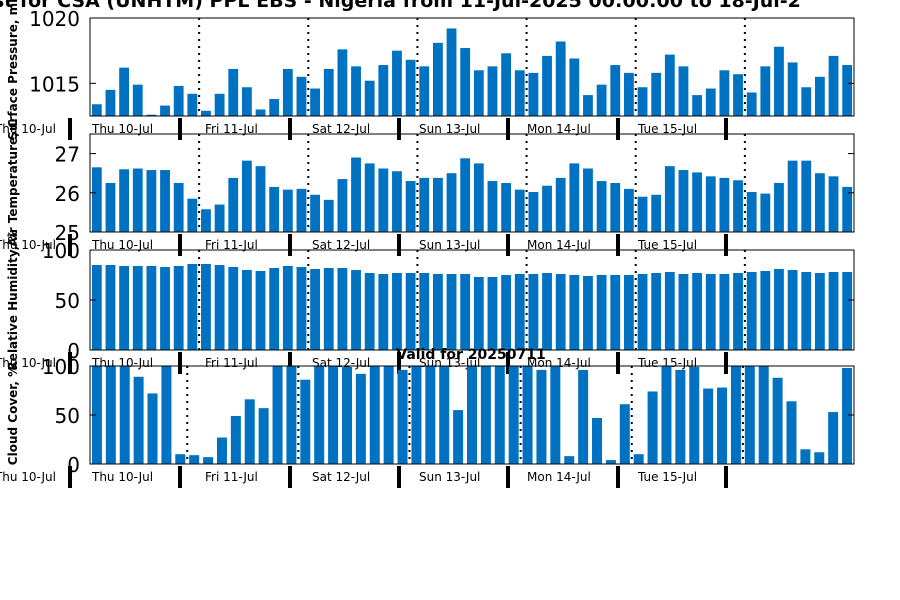  What do you see at coordinates (67, 301) in the screenshot?
I see `y-tick-label: 50` at bounding box center [67, 301].